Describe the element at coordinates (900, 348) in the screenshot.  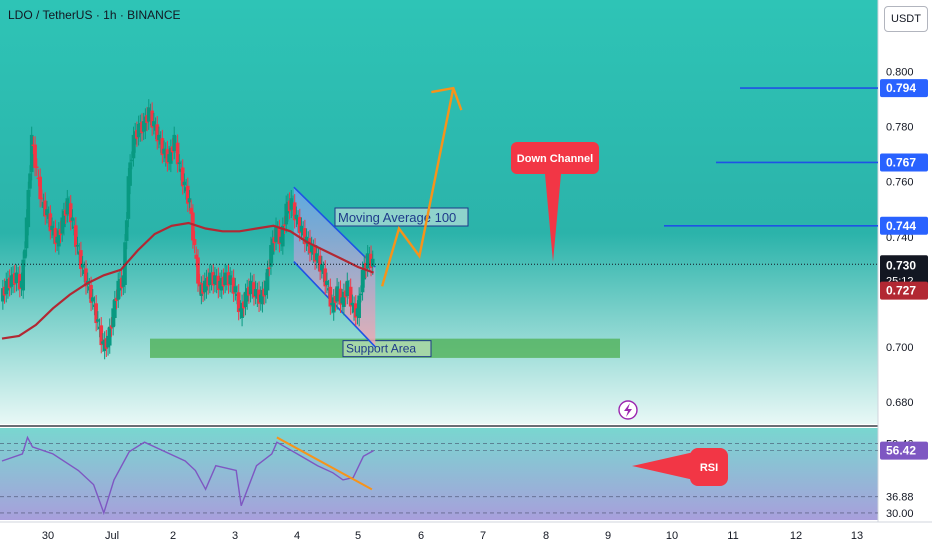
I see `price-tick-label: 0.700` at that location.